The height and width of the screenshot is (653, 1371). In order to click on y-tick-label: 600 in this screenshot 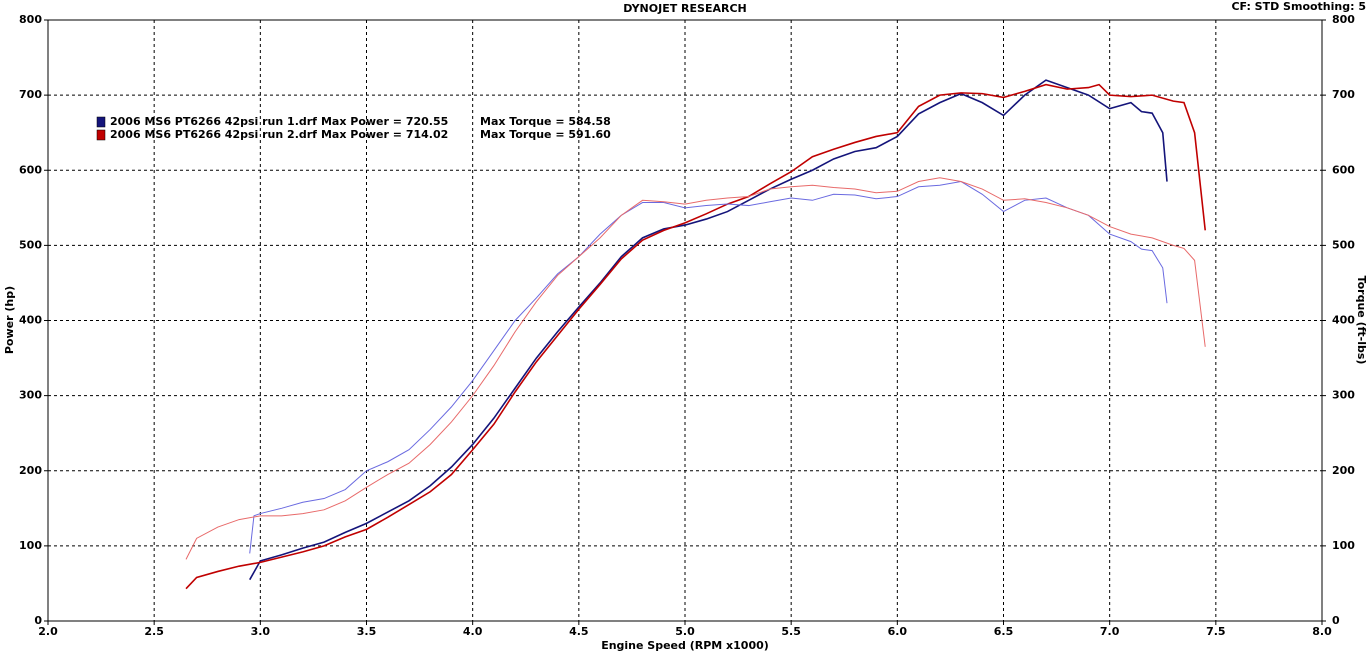, I will do `click(30, 169)`.